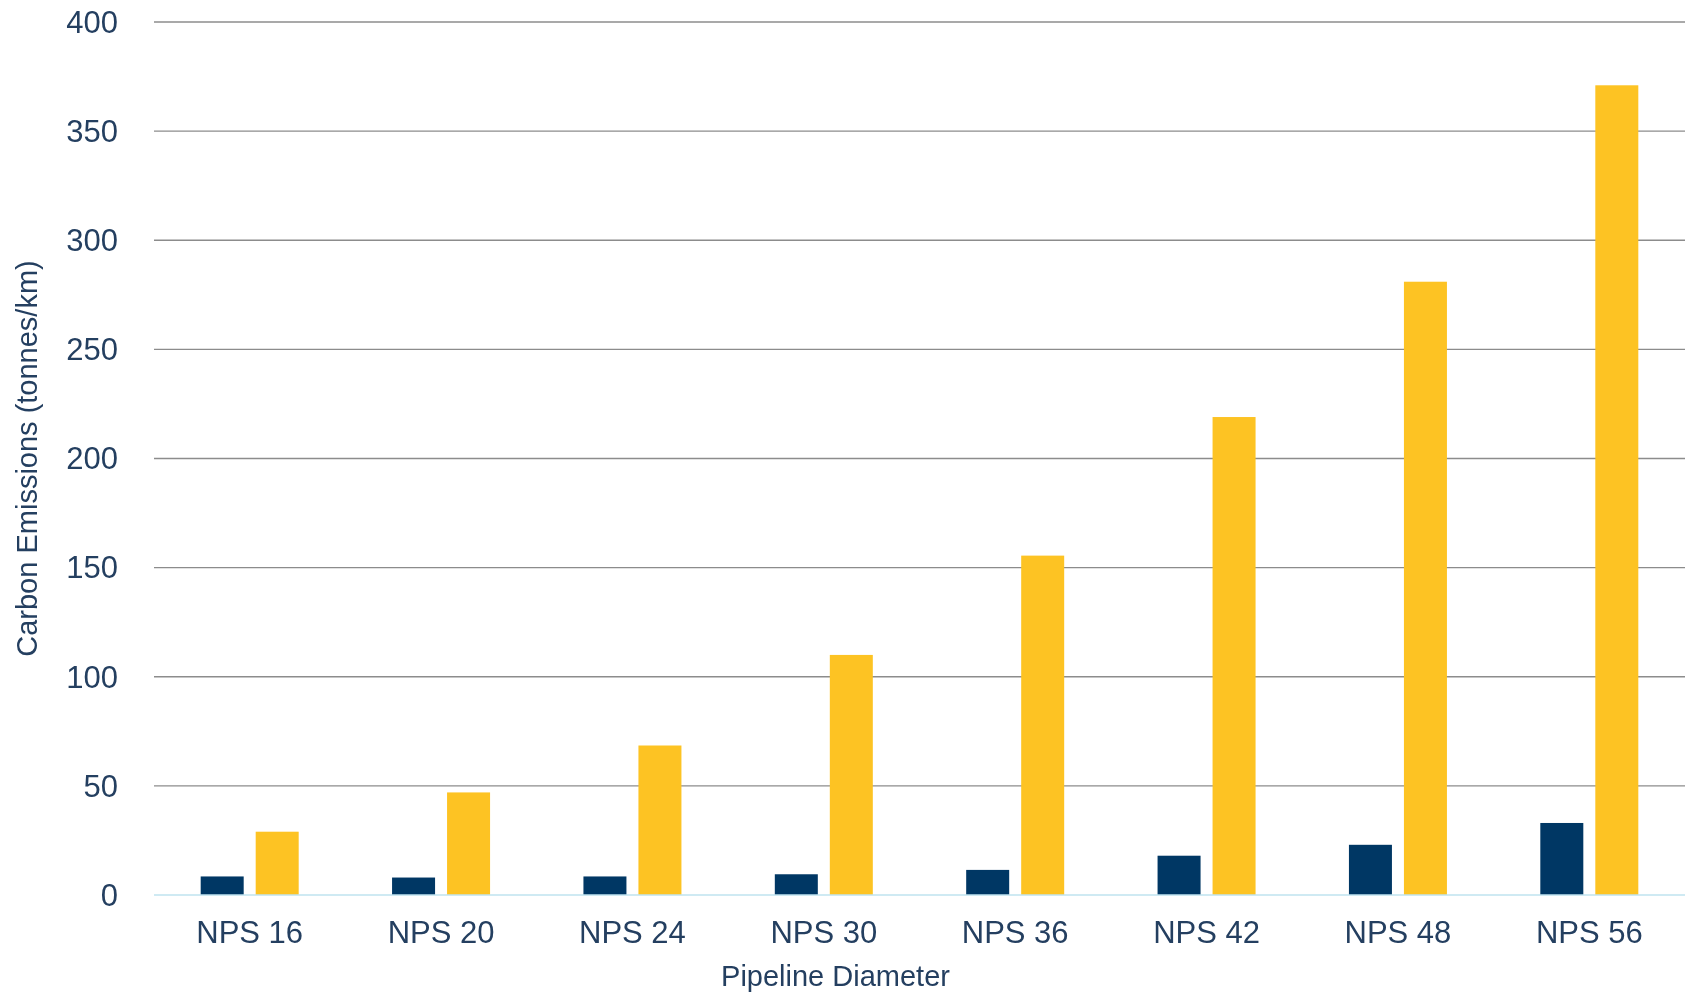 This screenshot has width=1688, height=1006. Describe the element at coordinates (109, 895) in the screenshot. I see `y-tick-label: 0` at that location.